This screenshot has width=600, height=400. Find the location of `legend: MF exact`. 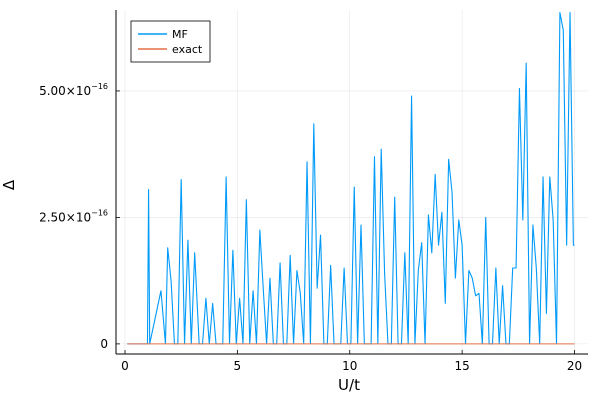

legend: MF exact is located at coordinates (170, 41).